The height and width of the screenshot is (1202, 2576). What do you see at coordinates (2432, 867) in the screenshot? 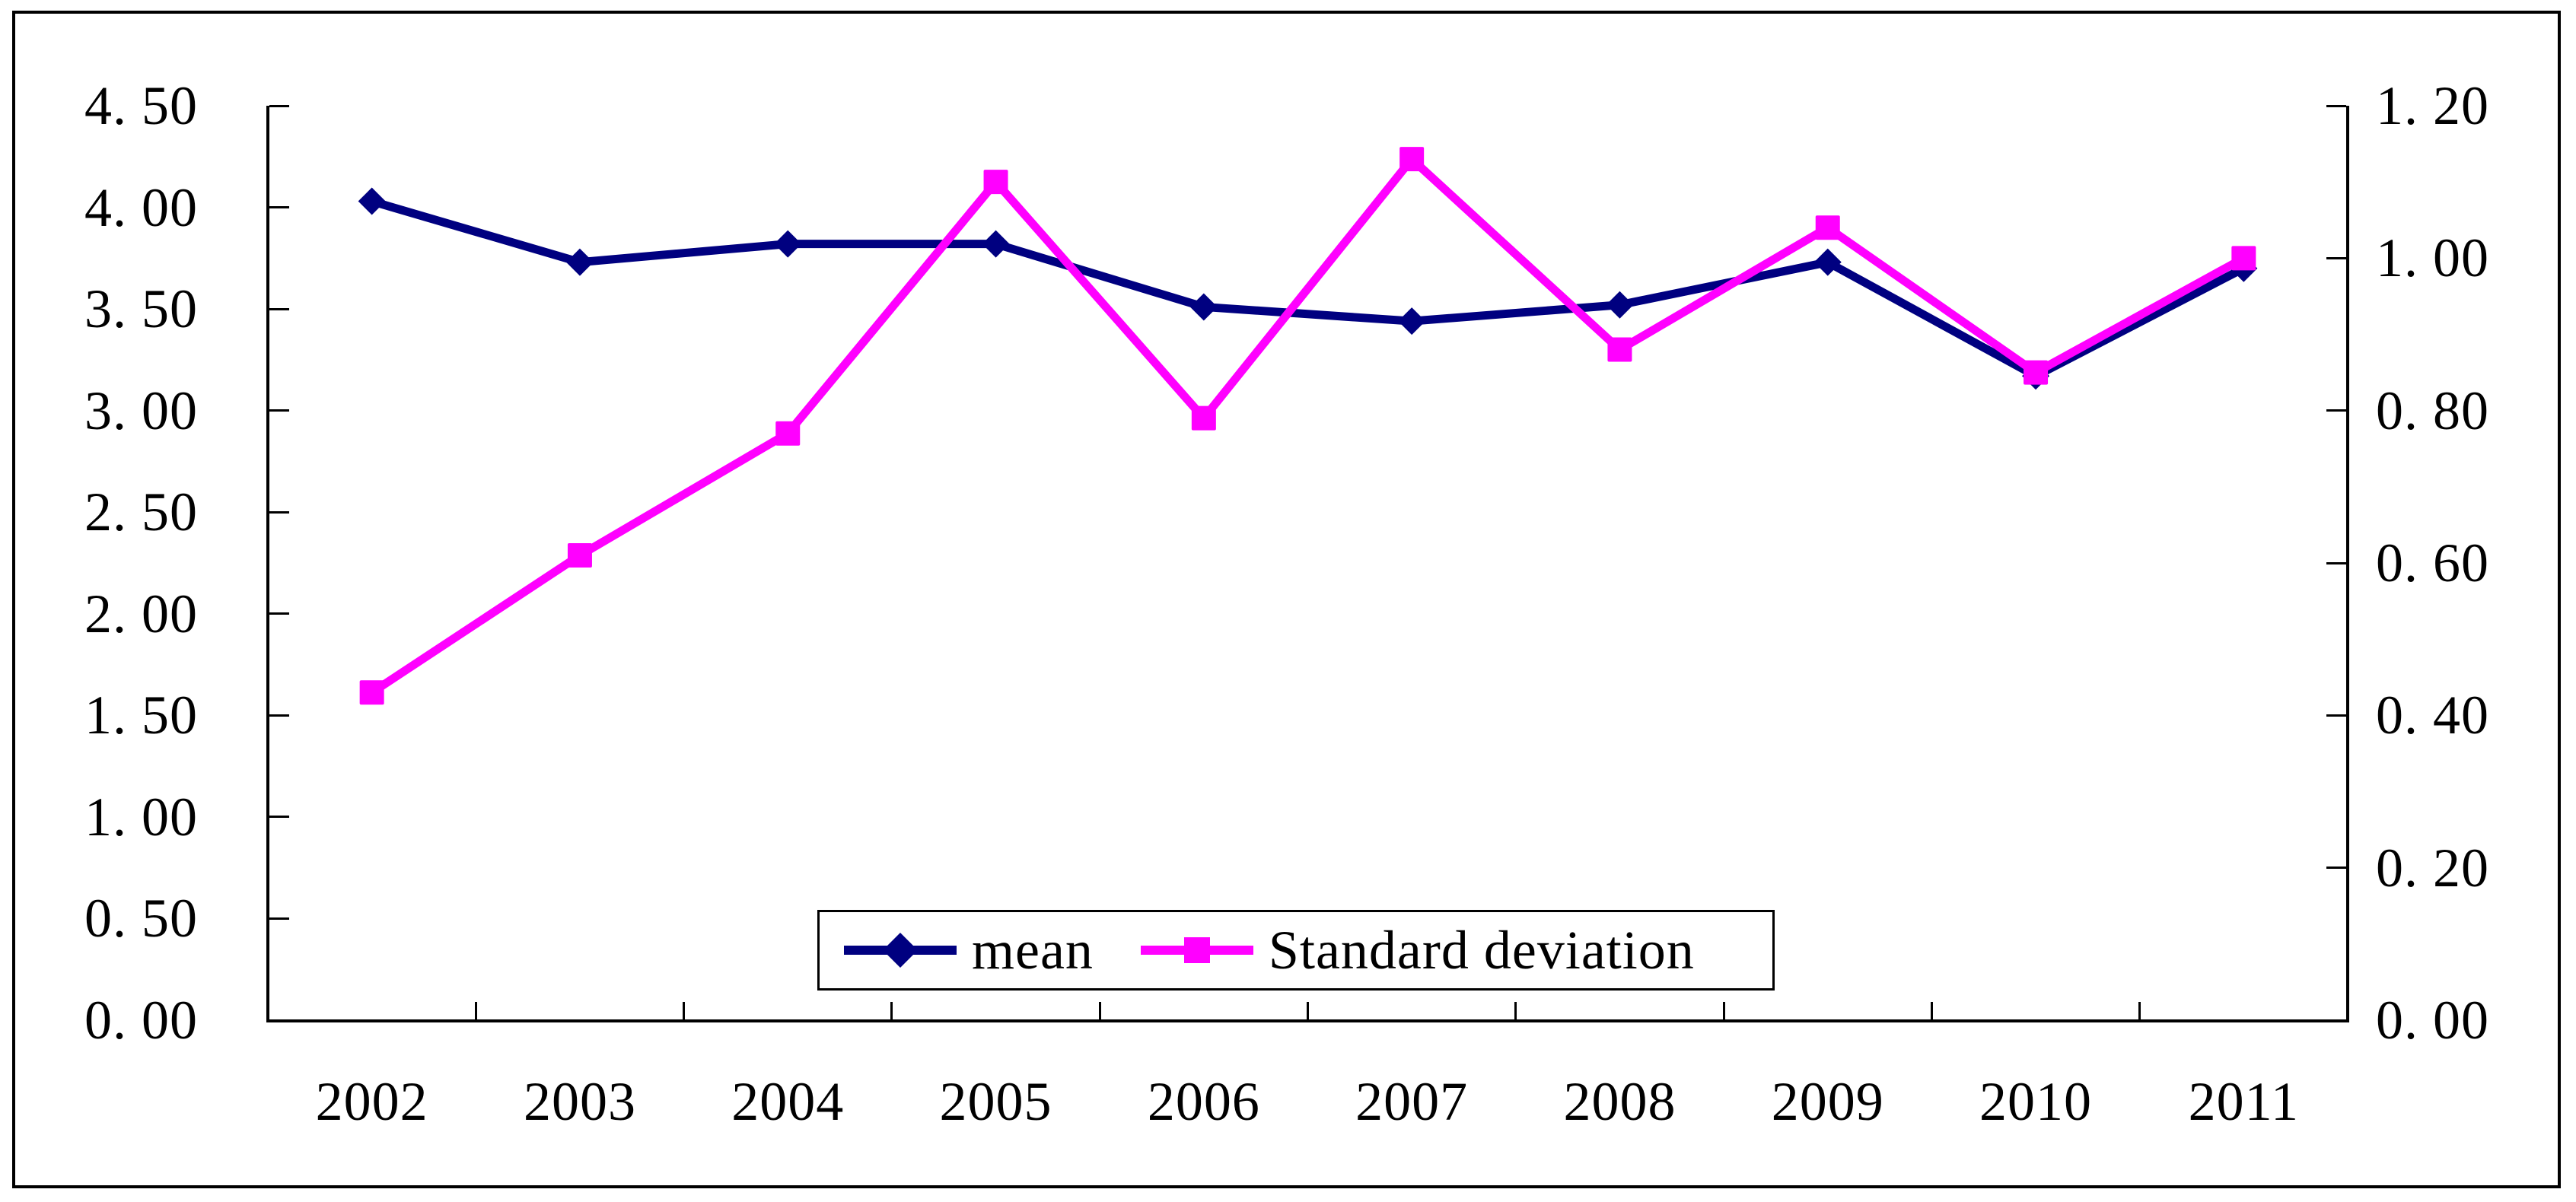
I see `y-axis-right-tick-label: 0. 20` at bounding box center [2432, 867].